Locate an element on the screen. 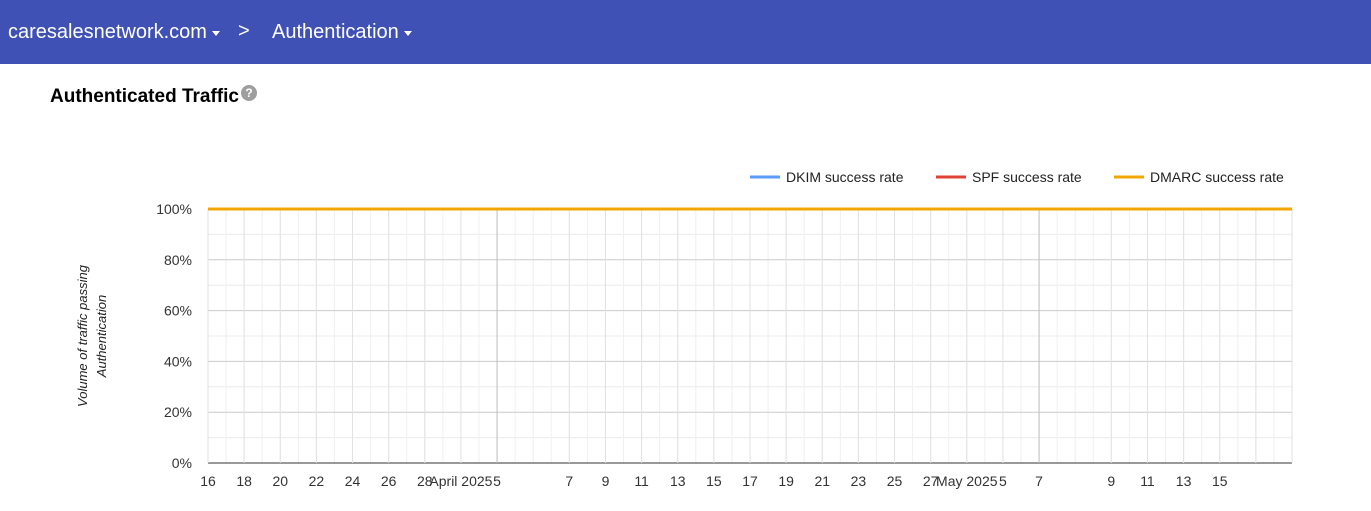  section-label: Authentication is located at coordinates (335, 32).